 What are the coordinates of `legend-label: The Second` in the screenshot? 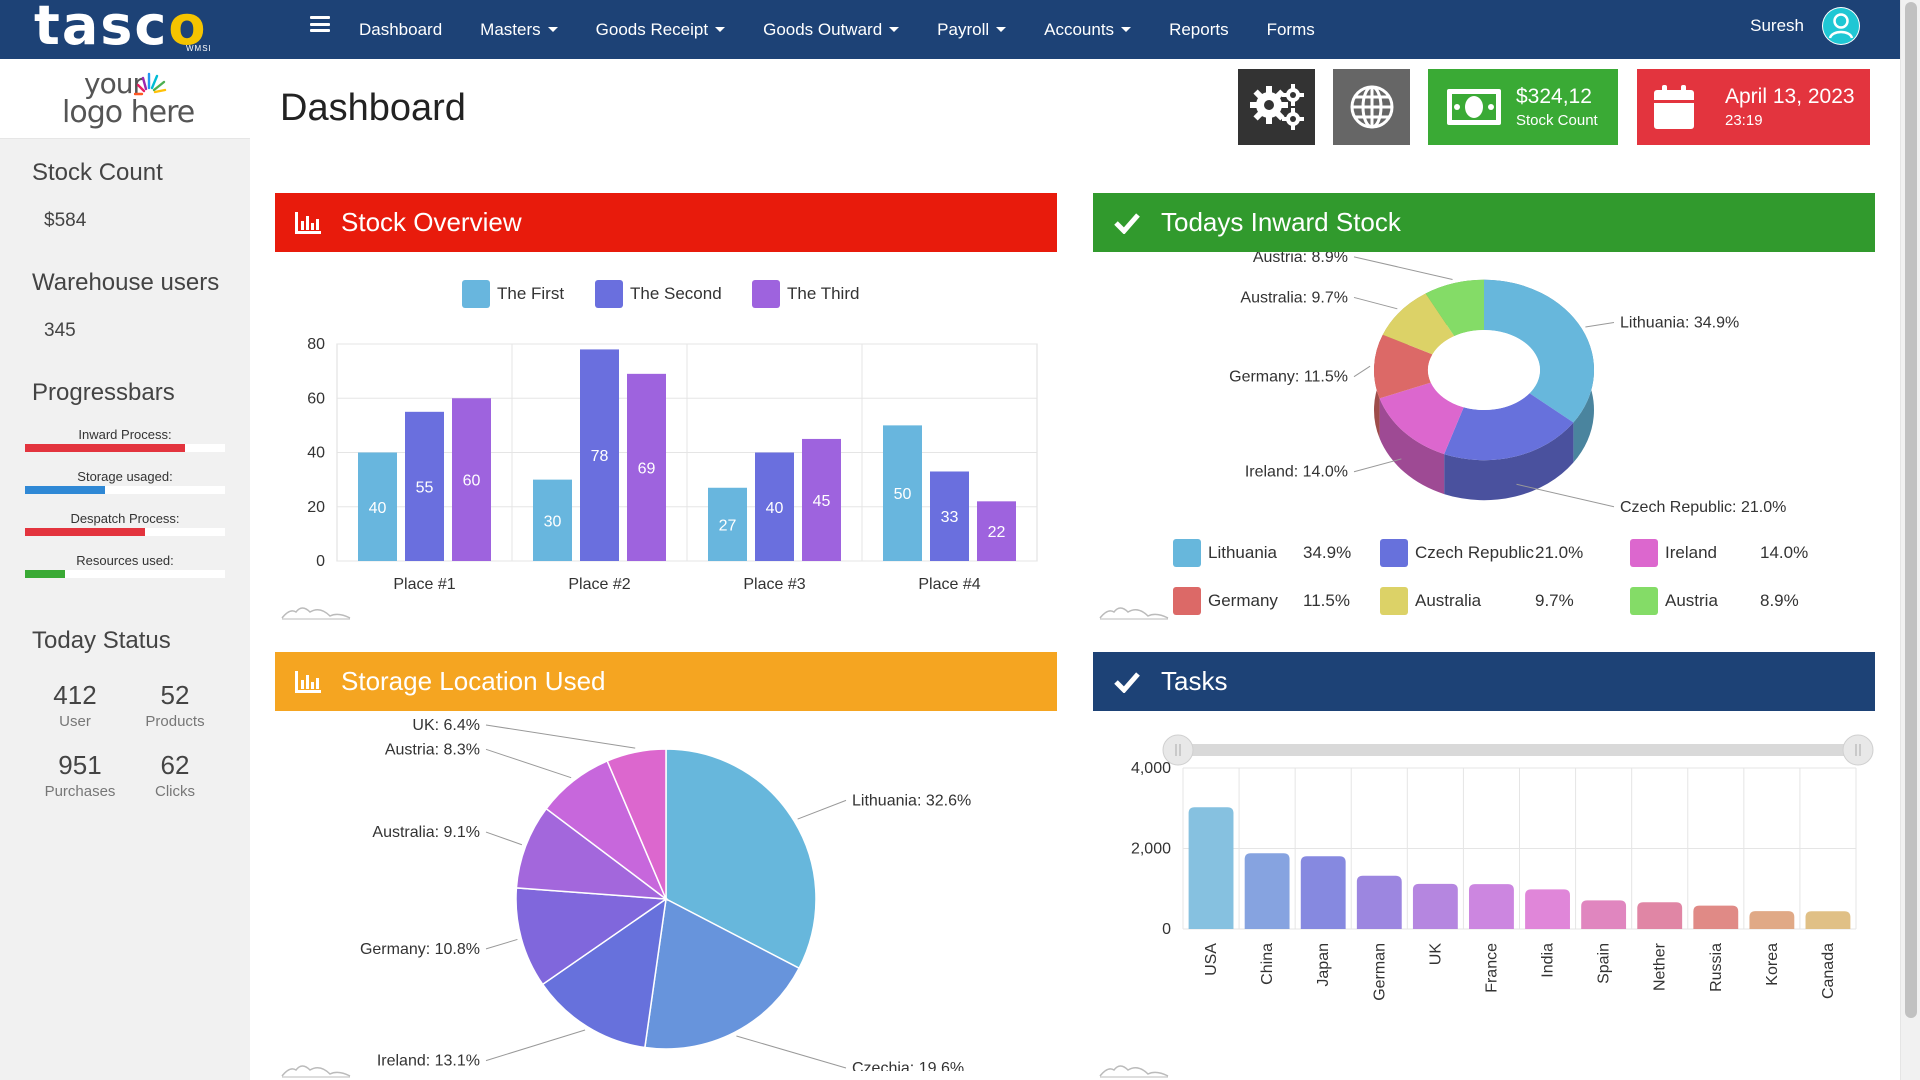 It's located at (676, 293).